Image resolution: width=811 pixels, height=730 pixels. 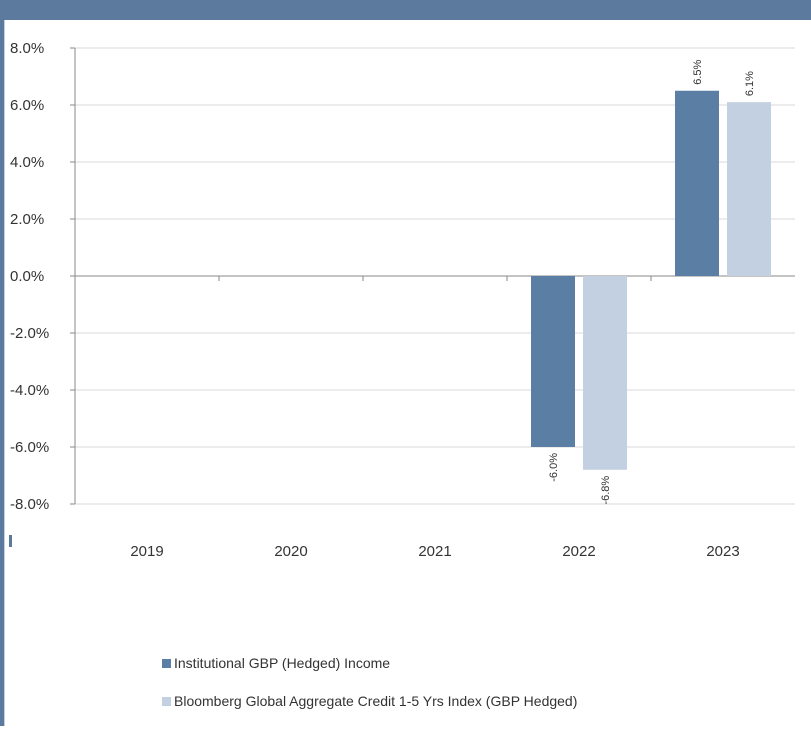 What do you see at coordinates (605, 373) in the screenshot?
I see `bar-bloomberg-2022` at bounding box center [605, 373].